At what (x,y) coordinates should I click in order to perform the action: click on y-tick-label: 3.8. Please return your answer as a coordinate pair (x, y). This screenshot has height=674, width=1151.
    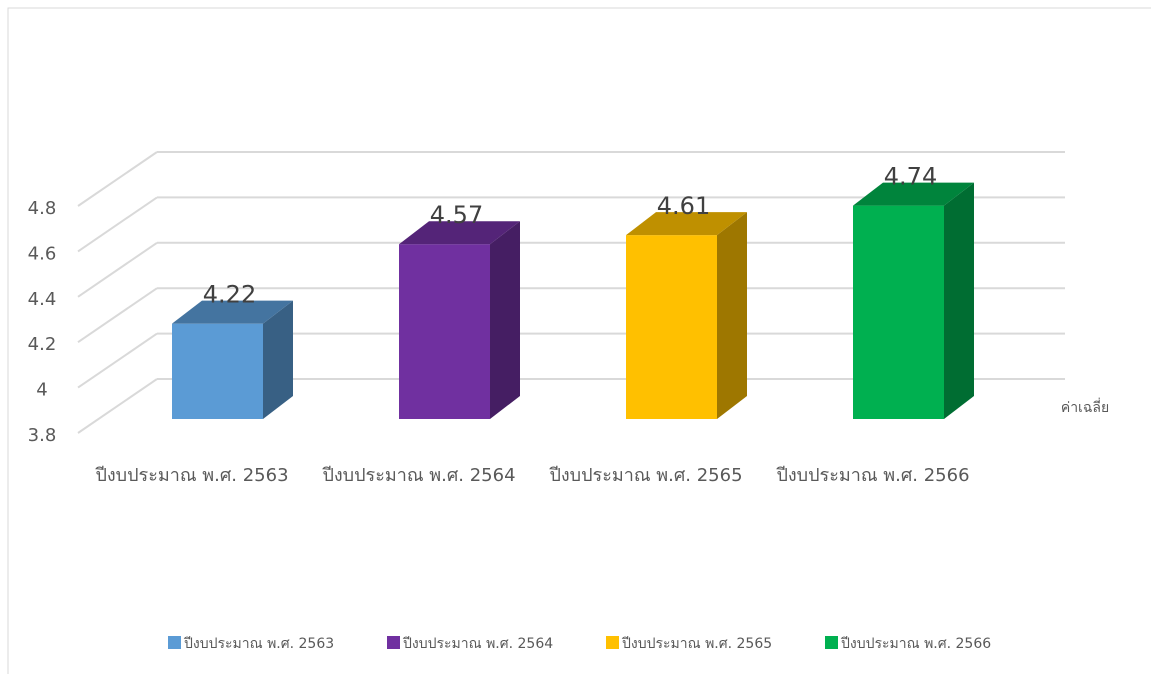
    Looking at the image, I should click on (42, 435).